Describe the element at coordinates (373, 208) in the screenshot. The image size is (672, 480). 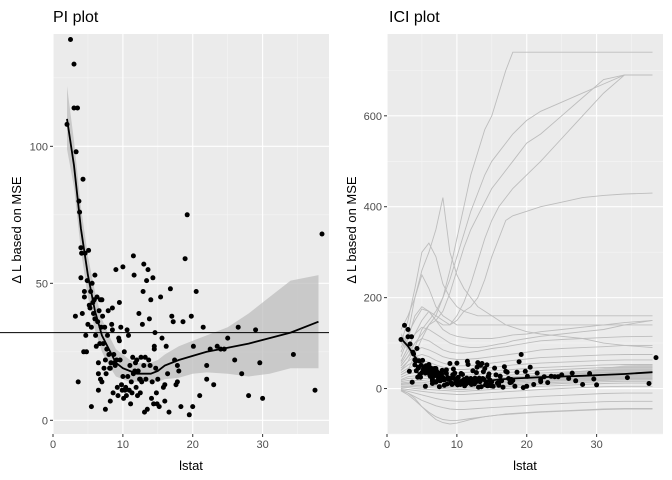
I see `y-tick-label: 400` at that location.